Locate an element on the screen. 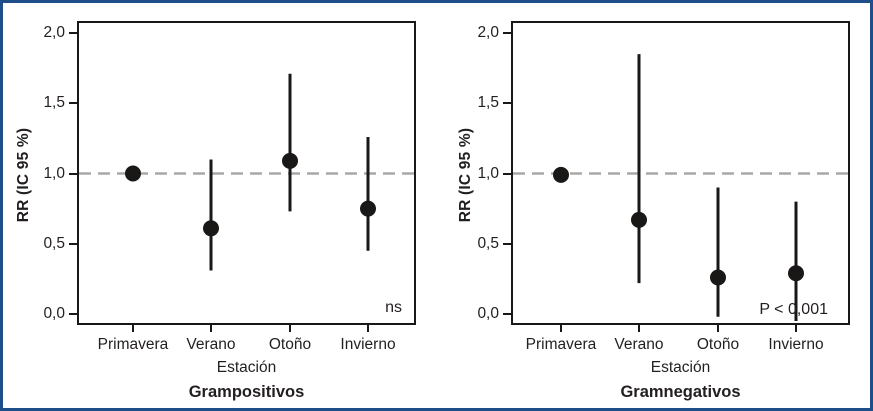 Image resolution: width=873 pixels, height=411 pixels. significance-annotation: ns is located at coordinates (393, 307).